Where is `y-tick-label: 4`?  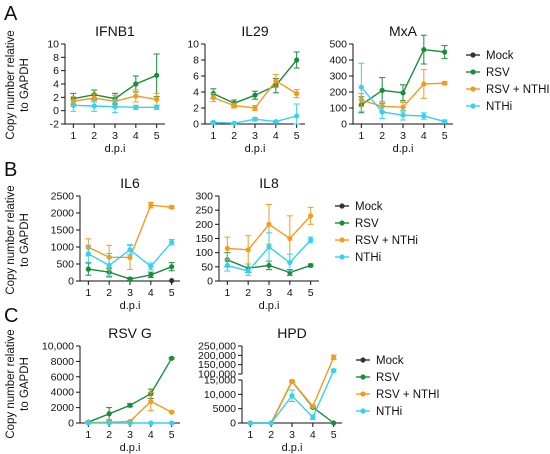
y-tick-label: 4 is located at coordinates (56, 85).